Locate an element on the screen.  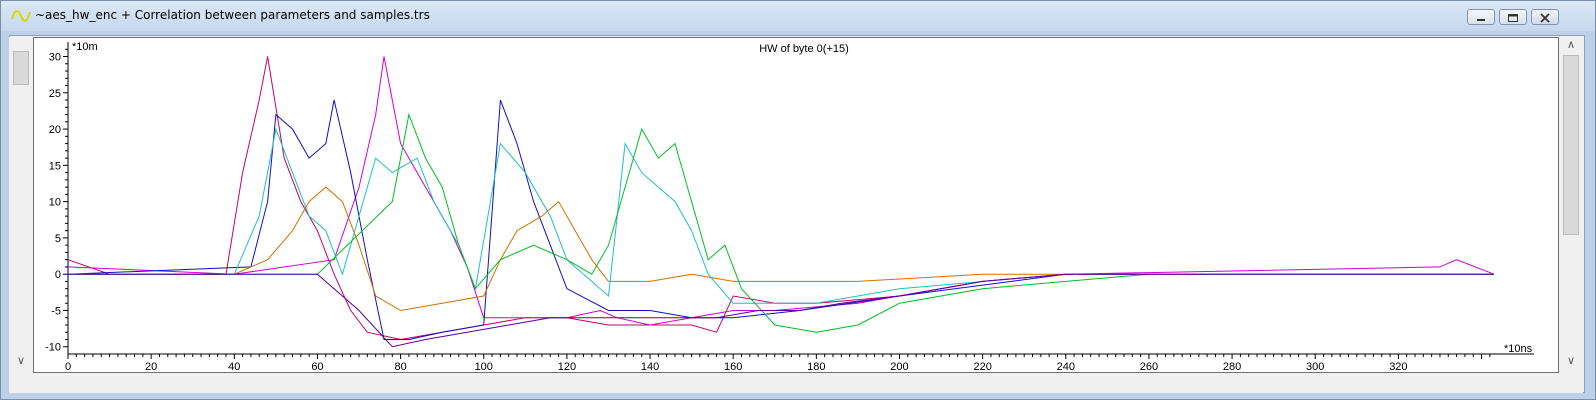
x-tick-label: 100 is located at coordinates (484, 366).